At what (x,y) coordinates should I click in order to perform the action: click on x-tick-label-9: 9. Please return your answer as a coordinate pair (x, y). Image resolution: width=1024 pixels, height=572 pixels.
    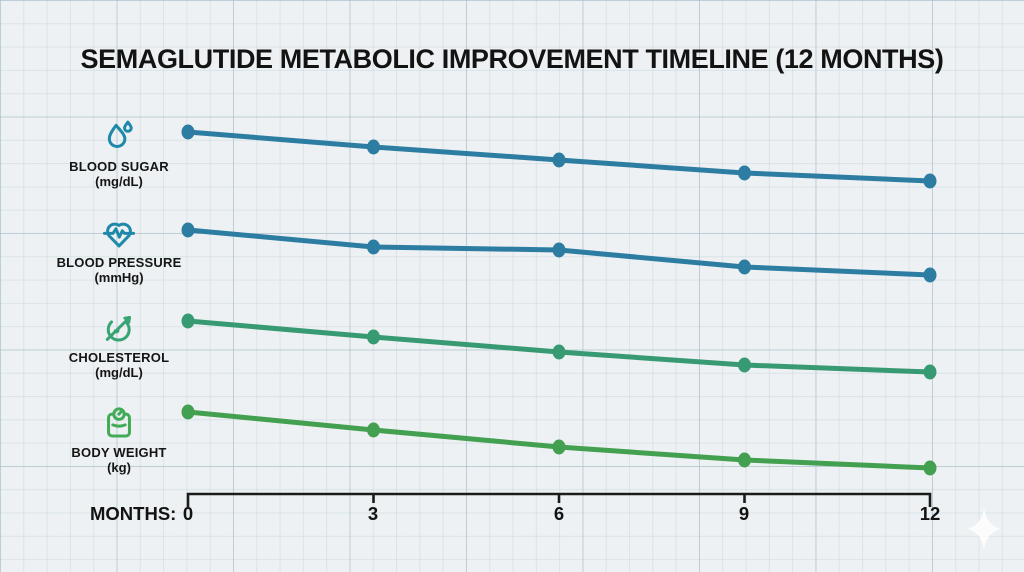
    Looking at the image, I should click on (744, 513).